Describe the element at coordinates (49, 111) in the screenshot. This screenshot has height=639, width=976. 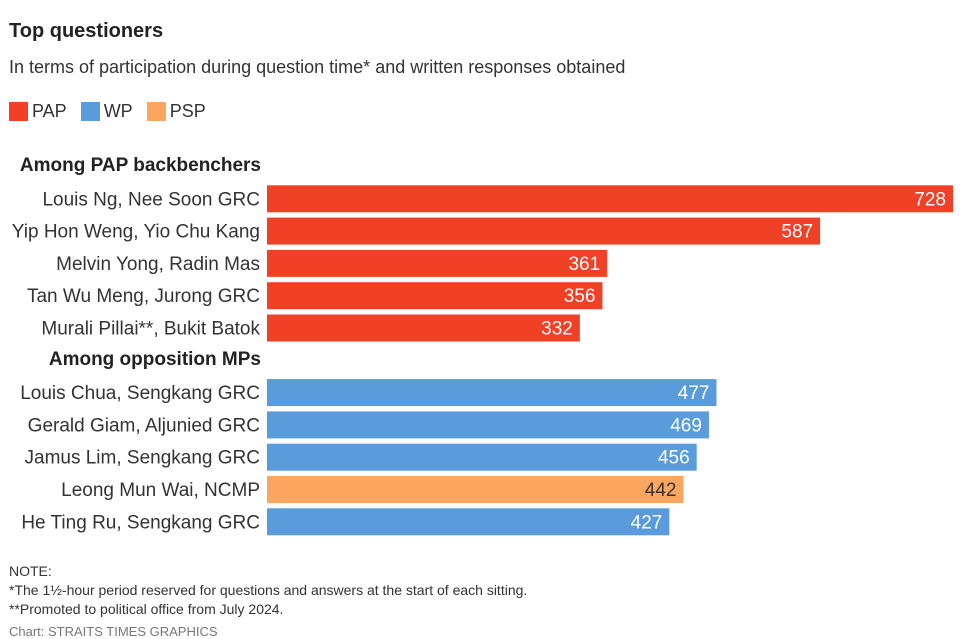
I see `legend-label-pap: PAP` at that location.